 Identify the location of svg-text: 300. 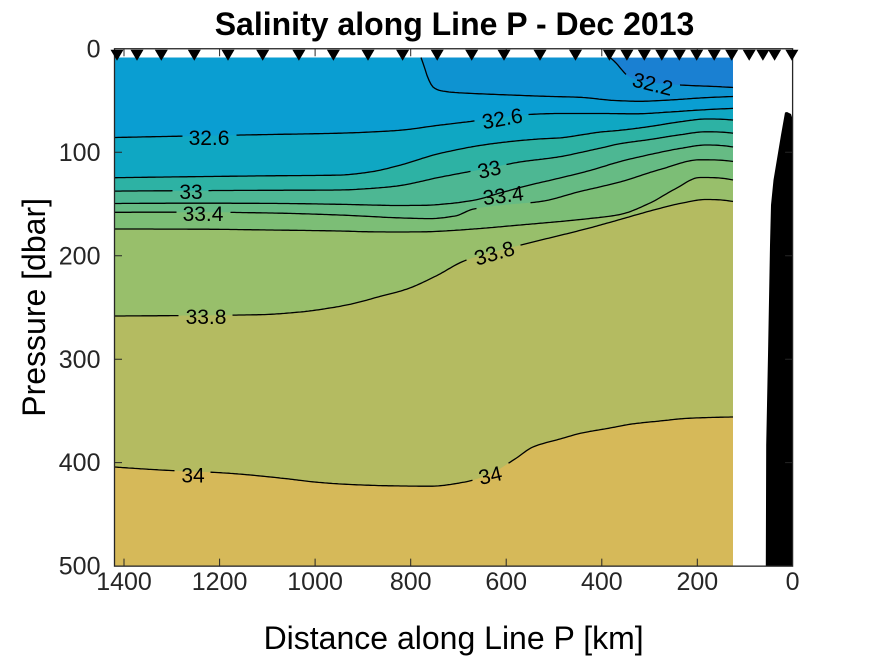
(80, 360).